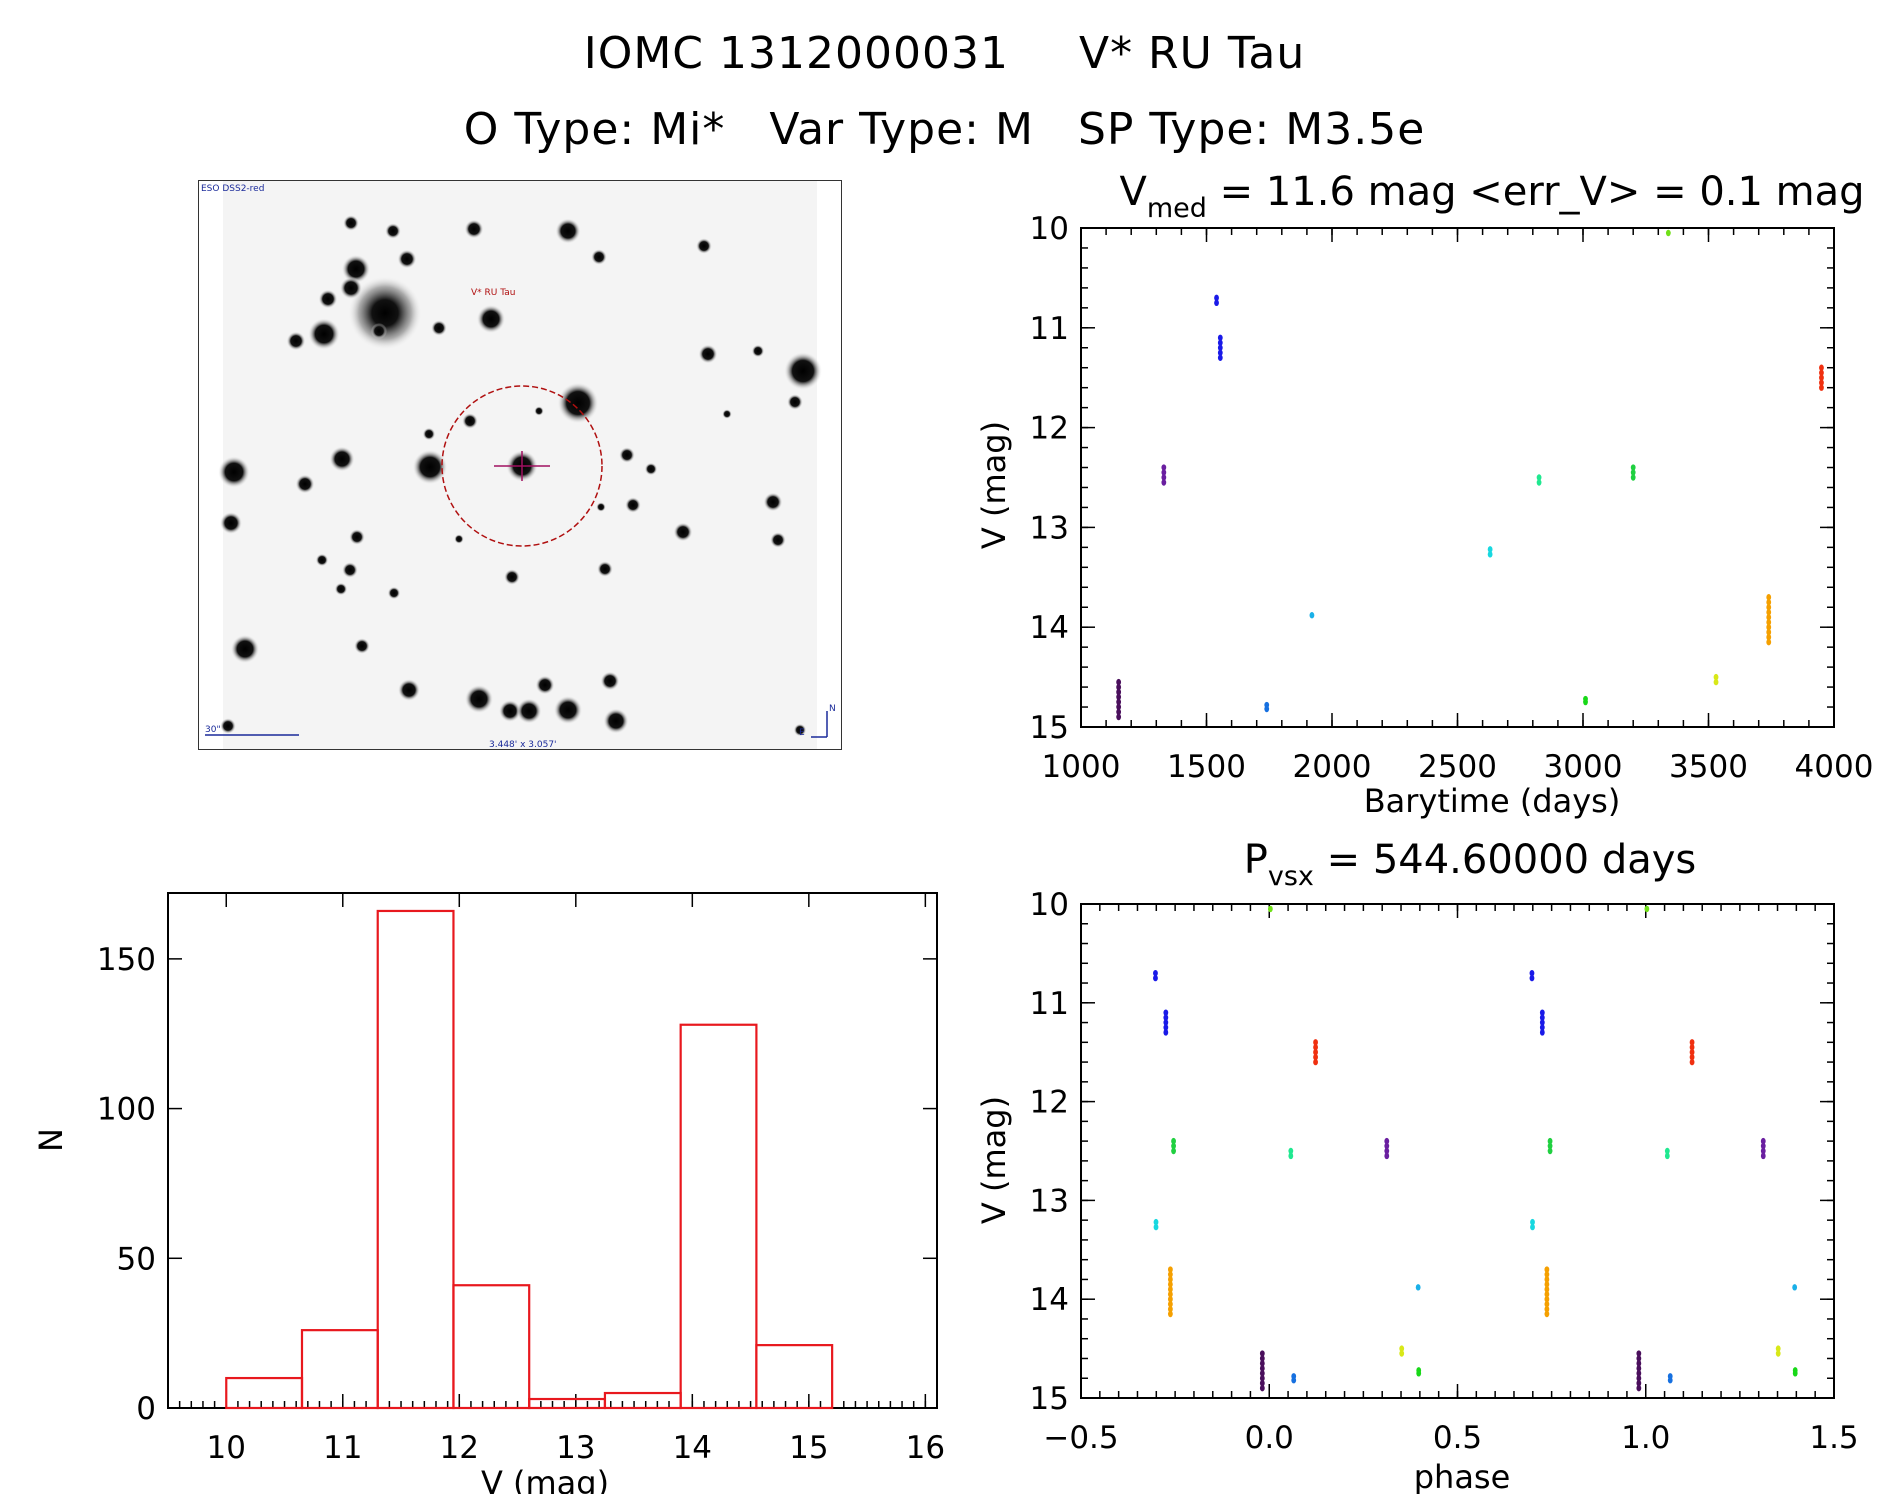  I want to click on star-name: V* RU Tau, so click(1192, 53).